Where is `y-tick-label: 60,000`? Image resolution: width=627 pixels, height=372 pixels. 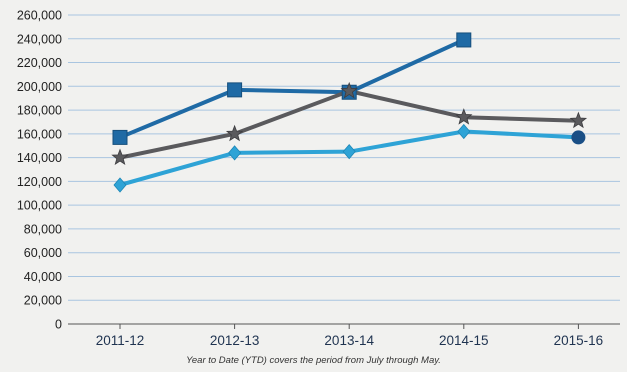
y-tick-label: 60,000 is located at coordinates (43, 253).